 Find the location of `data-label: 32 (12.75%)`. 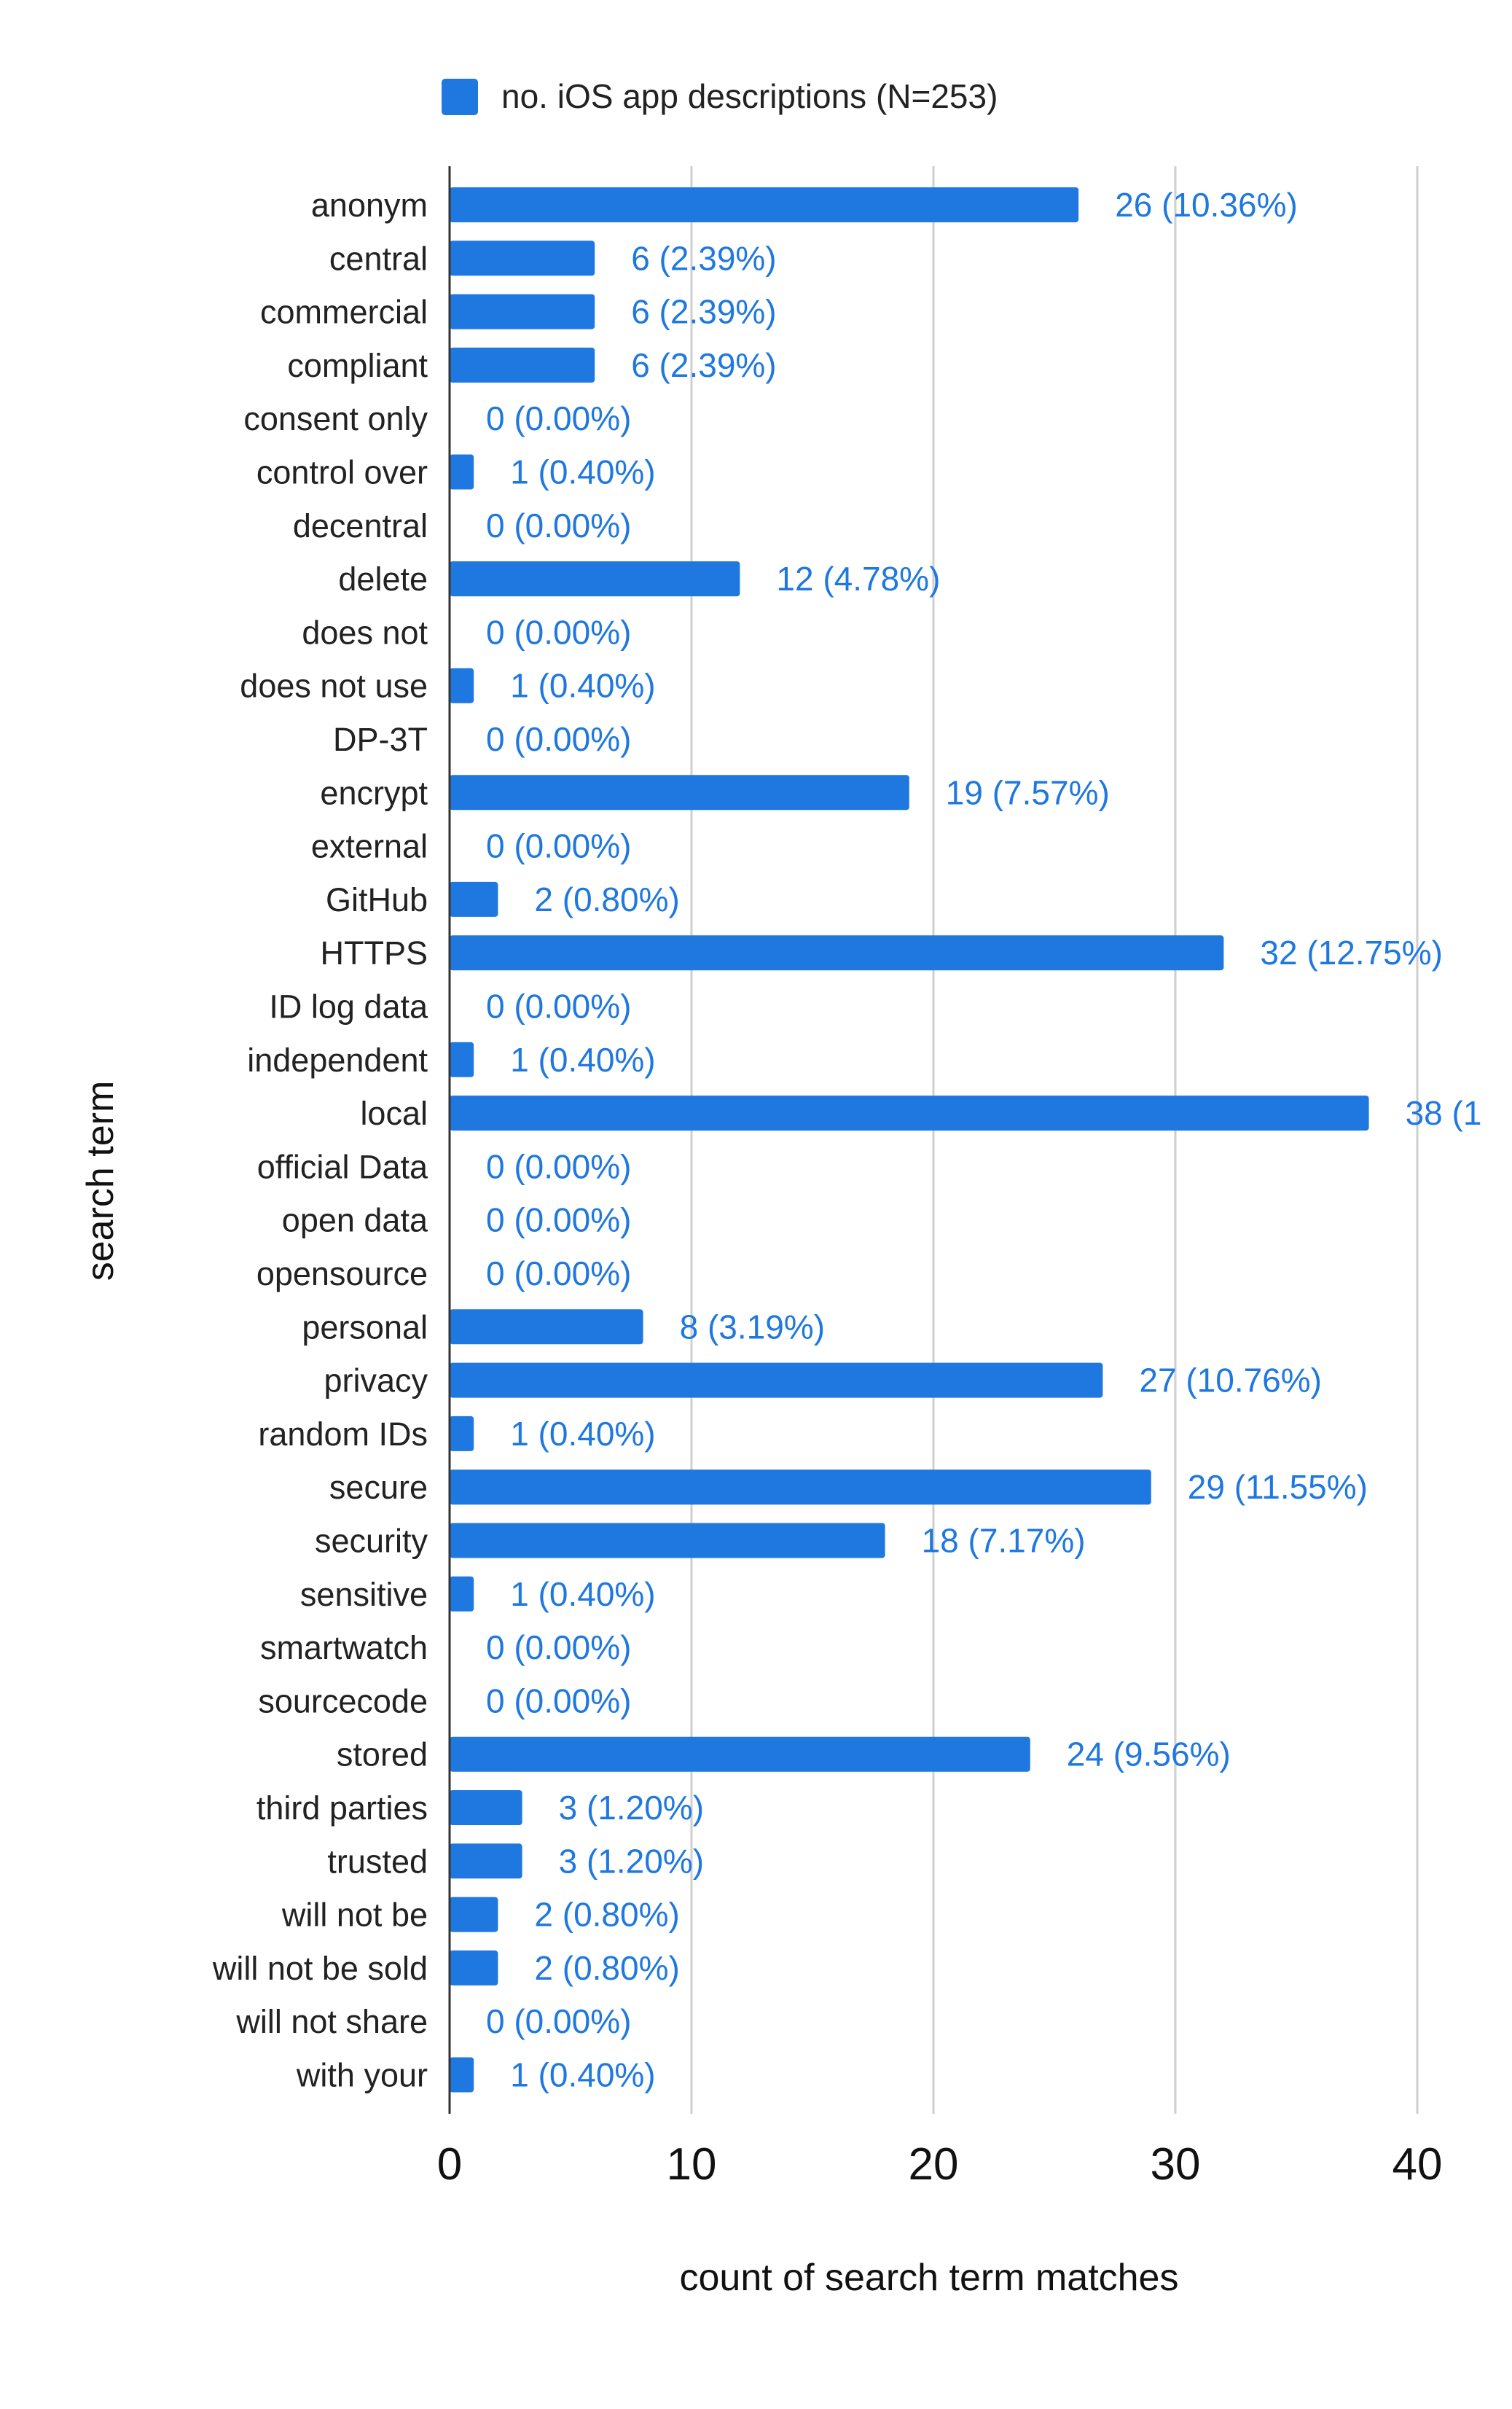

data-label: 32 (12.75%) is located at coordinates (1352, 953).